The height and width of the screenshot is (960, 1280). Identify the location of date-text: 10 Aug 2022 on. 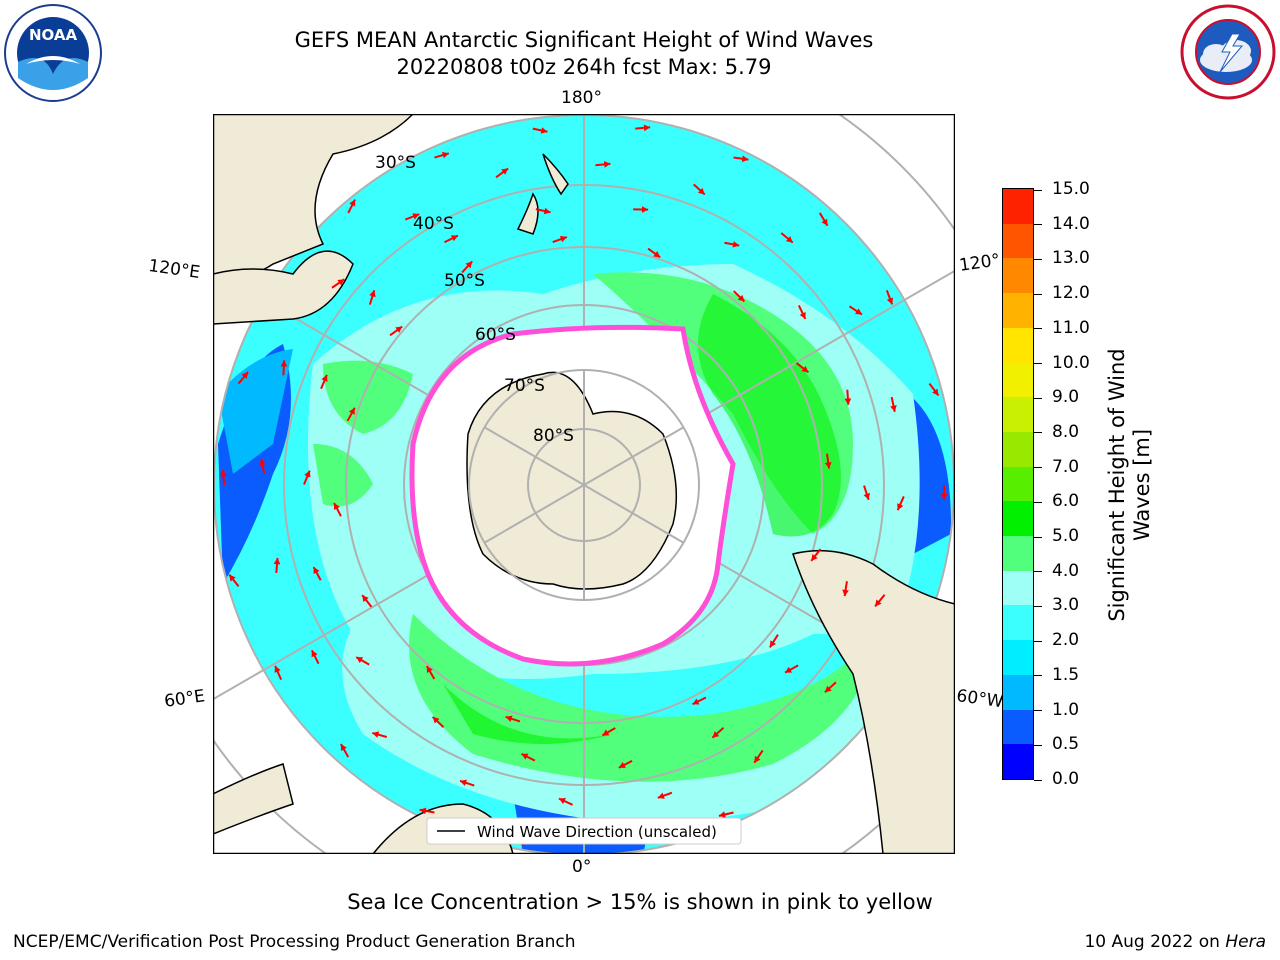
(1155, 942).